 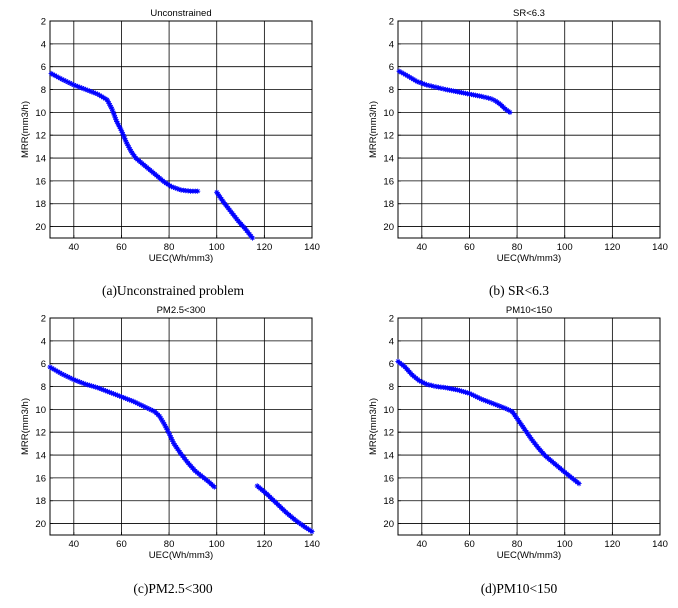 What do you see at coordinates (519, 290) in the screenshot?
I see `figure-caption: (b) SR<6.3` at bounding box center [519, 290].